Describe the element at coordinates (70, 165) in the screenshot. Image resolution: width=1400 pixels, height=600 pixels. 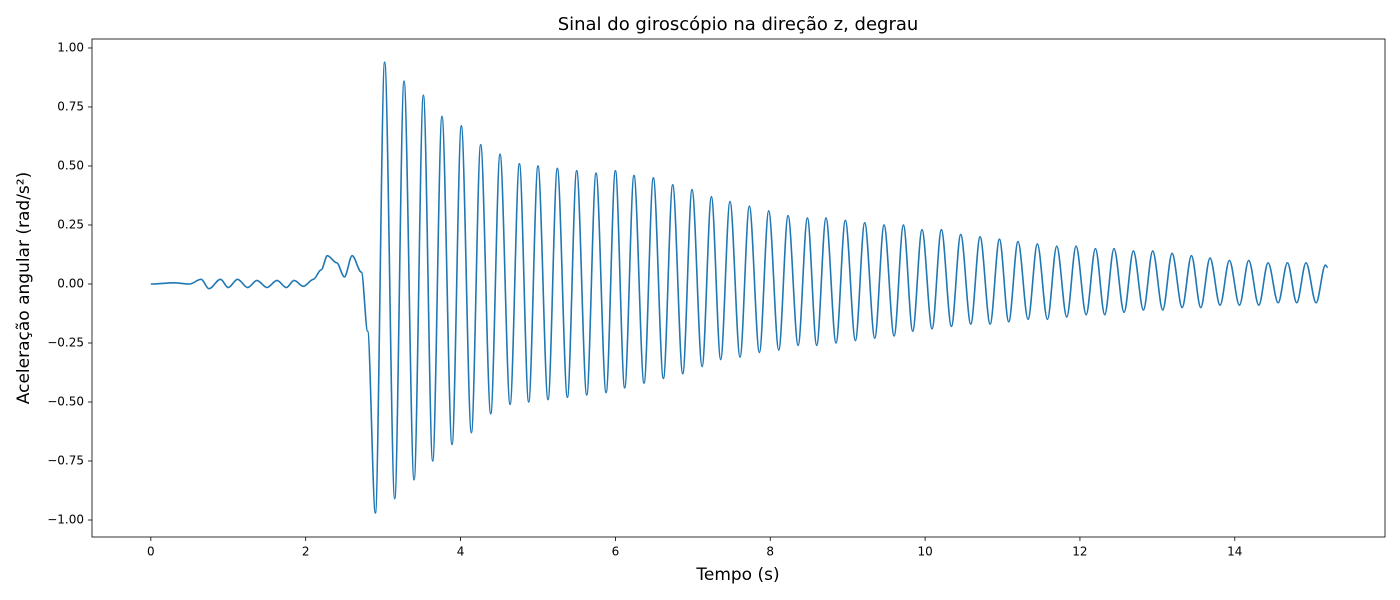
I see `y-tick-label: 0.50` at that location.